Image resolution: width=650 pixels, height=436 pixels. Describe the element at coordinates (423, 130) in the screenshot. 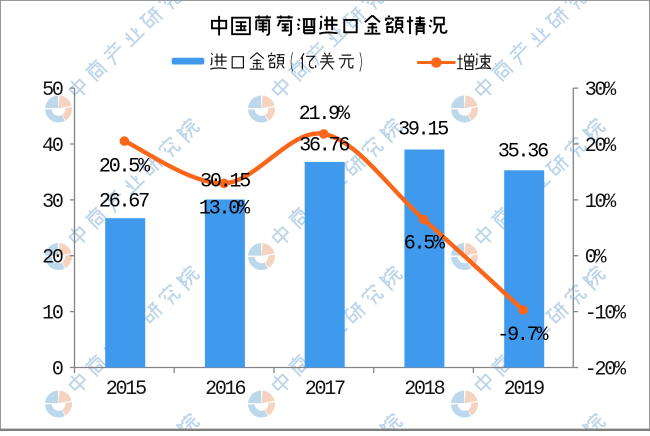

I see `svg-text: 39.15` at that location.